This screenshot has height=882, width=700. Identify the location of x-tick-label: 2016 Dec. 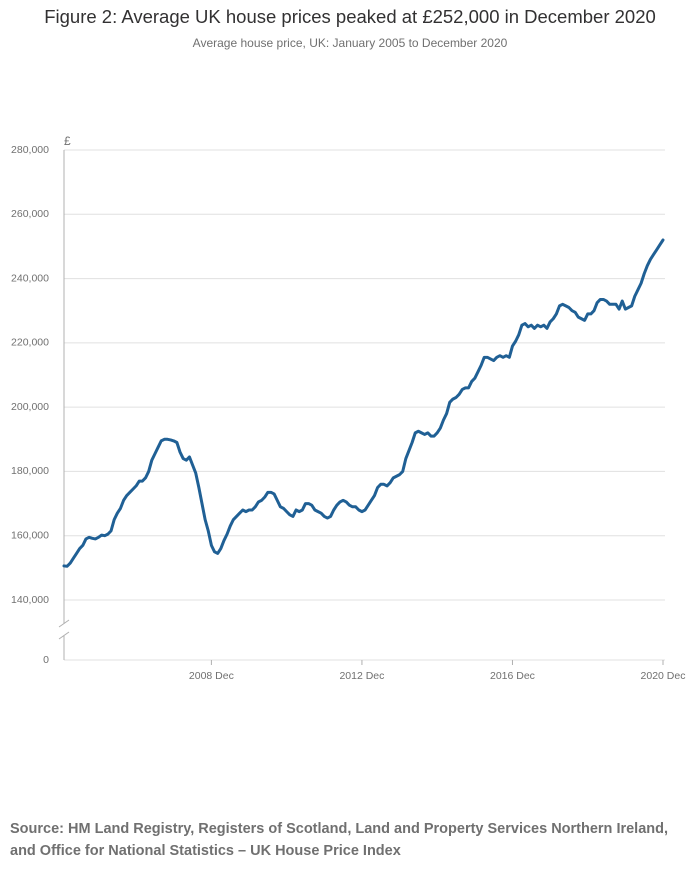
(512, 676).